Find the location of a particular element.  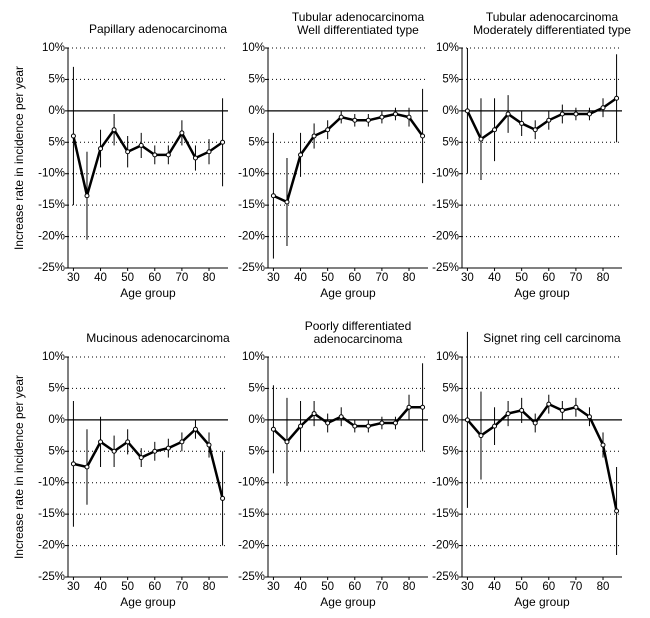

panel-title: Mucinous adenocarcinoma is located at coordinates (158, 338).